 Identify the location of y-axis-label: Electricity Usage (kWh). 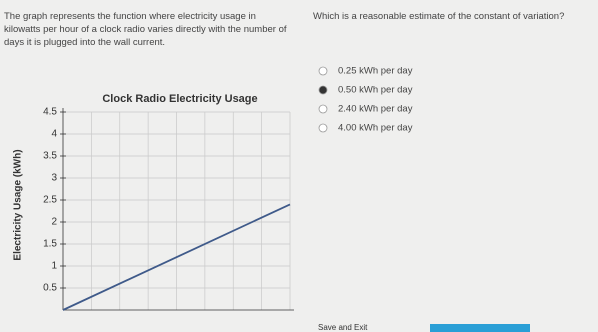
(18, 204).